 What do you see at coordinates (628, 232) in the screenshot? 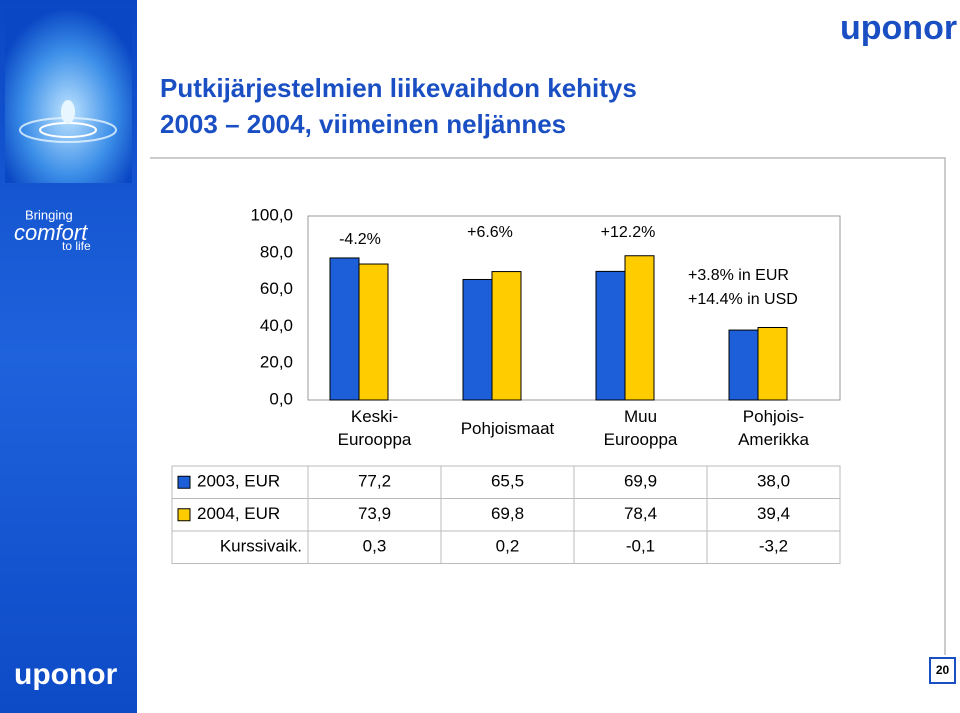
I see `annotation: +12.2%` at bounding box center [628, 232].